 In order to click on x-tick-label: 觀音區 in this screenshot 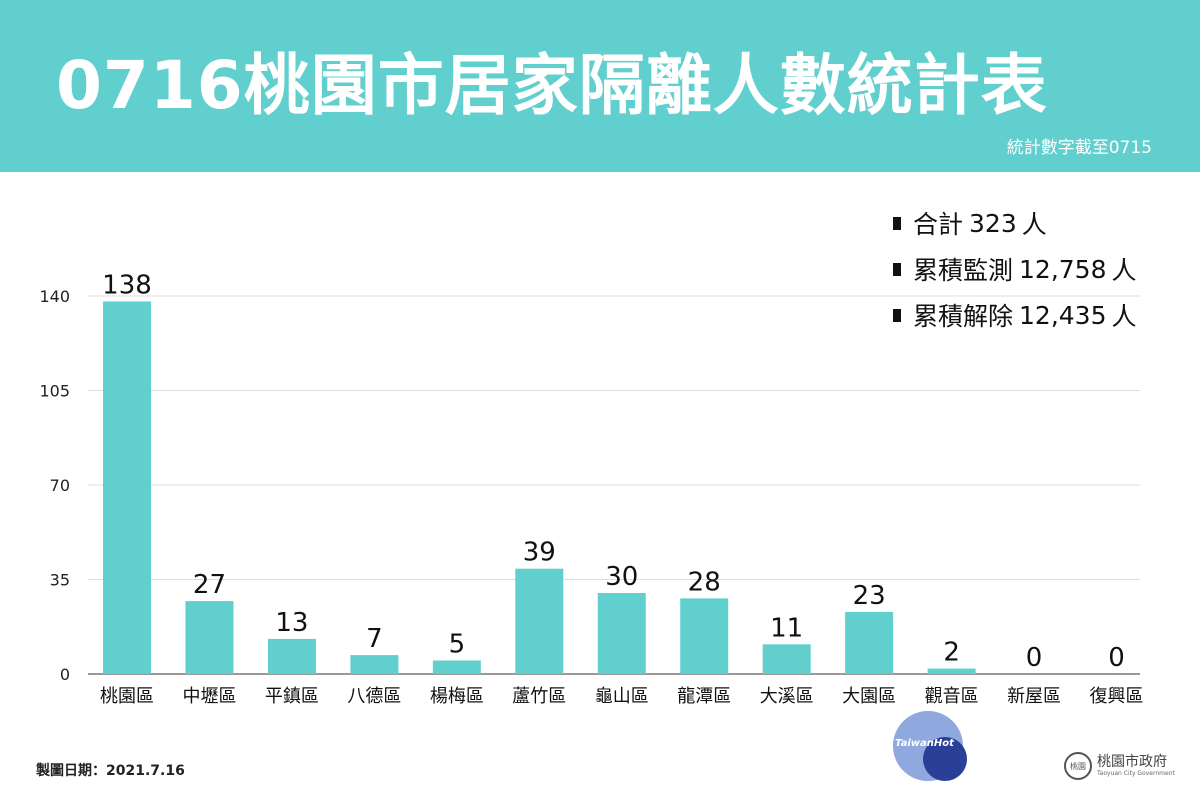, I will do `click(952, 696)`.